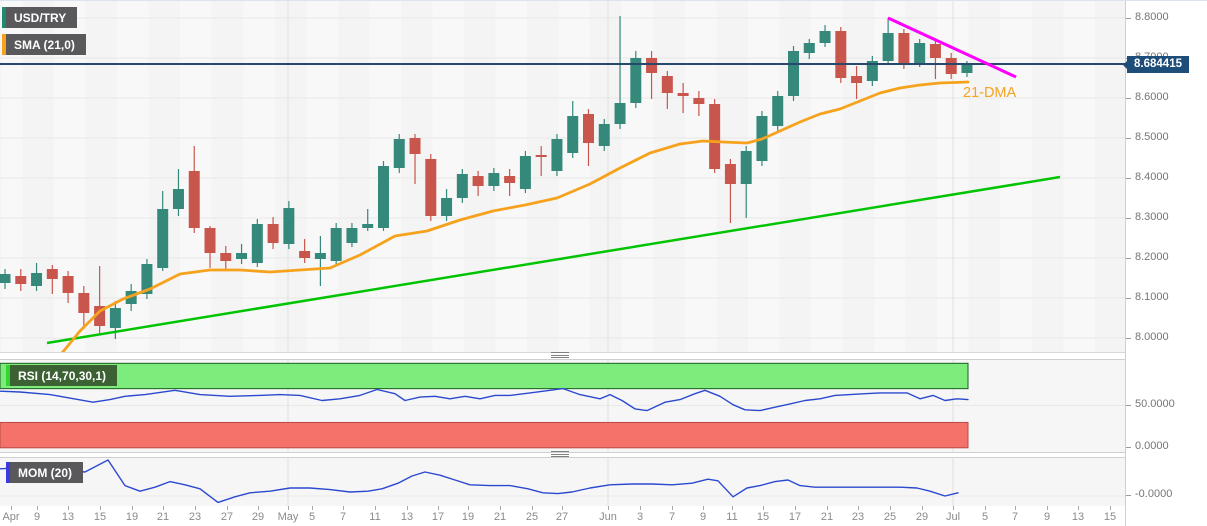 The width and height of the screenshot is (1207, 526). Describe the element at coordinates (11, 517) in the screenshot. I see `time-axis-label: Apr` at that location.